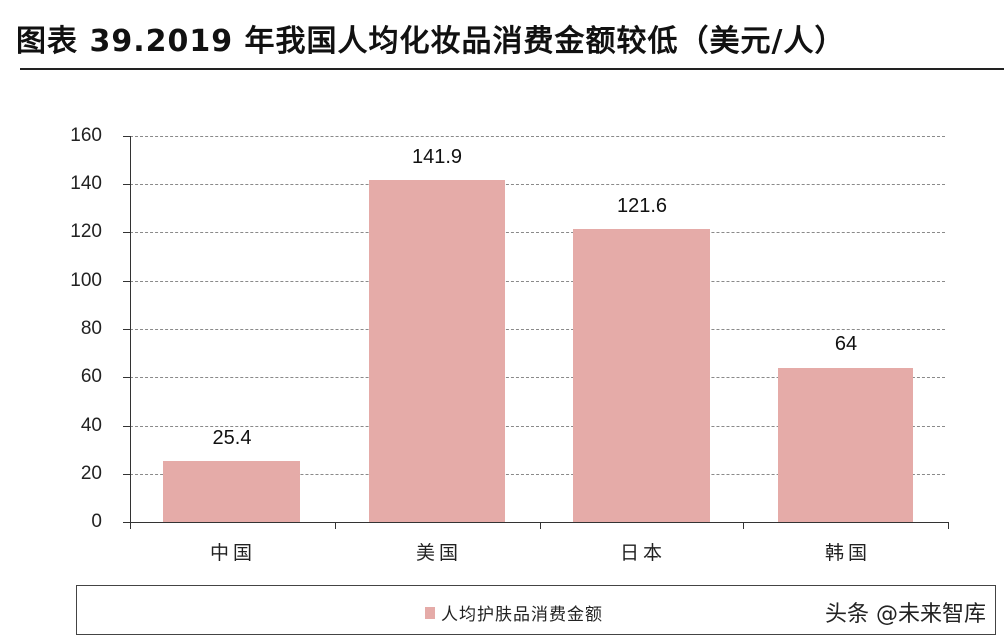 The width and height of the screenshot is (1004, 638). What do you see at coordinates (86, 280) in the screenshot?
I see `y-tick-label: 100` at bounding box center [86, 280].